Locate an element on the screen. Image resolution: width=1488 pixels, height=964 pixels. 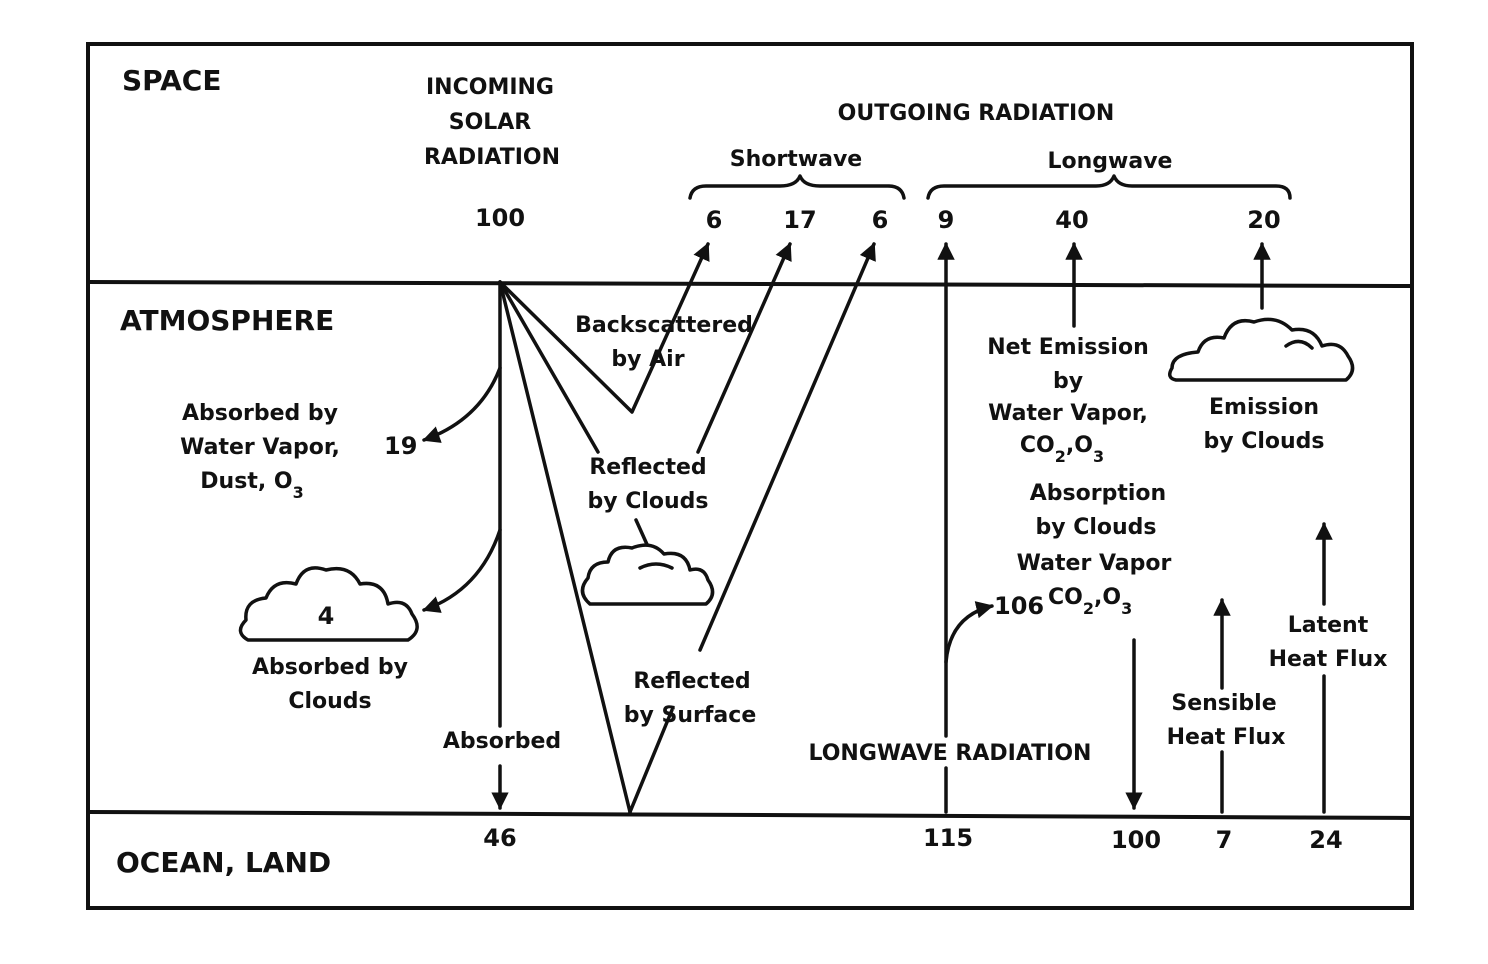
absorption-clouds-label: Absorption by Clouds Water Vapor is located at coordinates (1094, 528).